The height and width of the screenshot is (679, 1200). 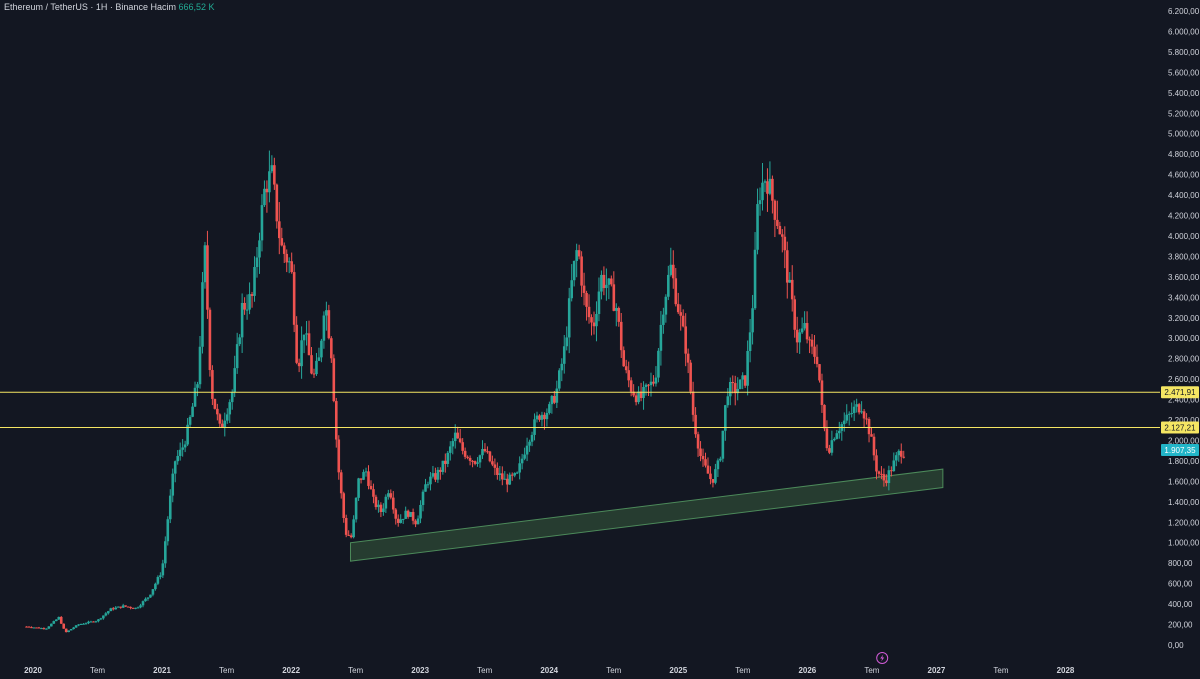 What do you see at coordinates (646, 515) in the screenshot?
I see `support-zone` at bounding box center [646, 515].